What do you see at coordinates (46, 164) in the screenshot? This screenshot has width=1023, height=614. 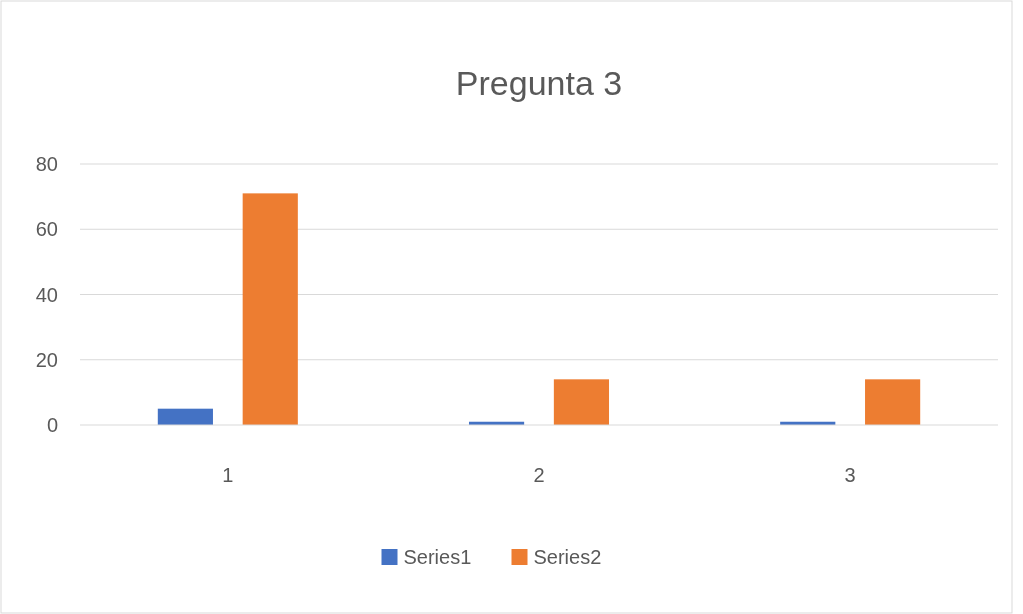 I see `y-tick-label: 80` at bounding box center [46, 164].